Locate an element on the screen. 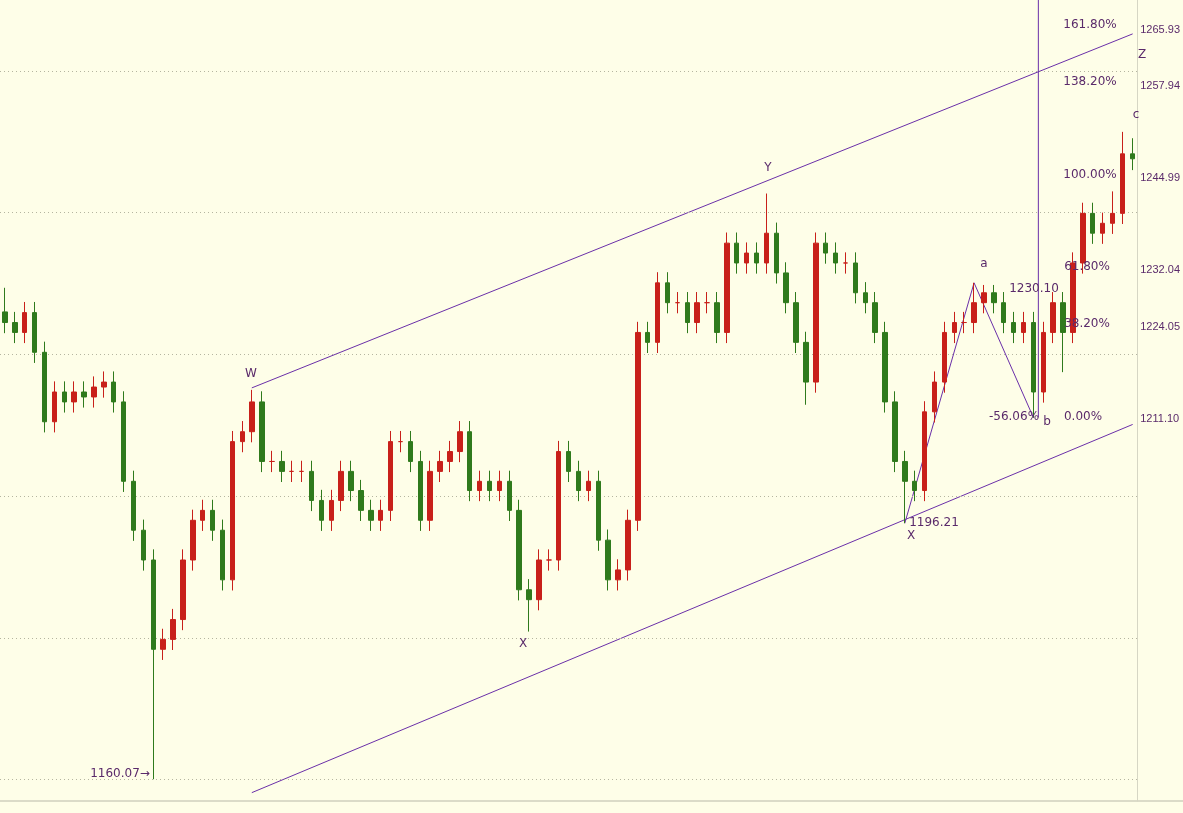 The height and width of the screenshot is (813, 1183). annotation: c is located at coordinates (1136, 114).